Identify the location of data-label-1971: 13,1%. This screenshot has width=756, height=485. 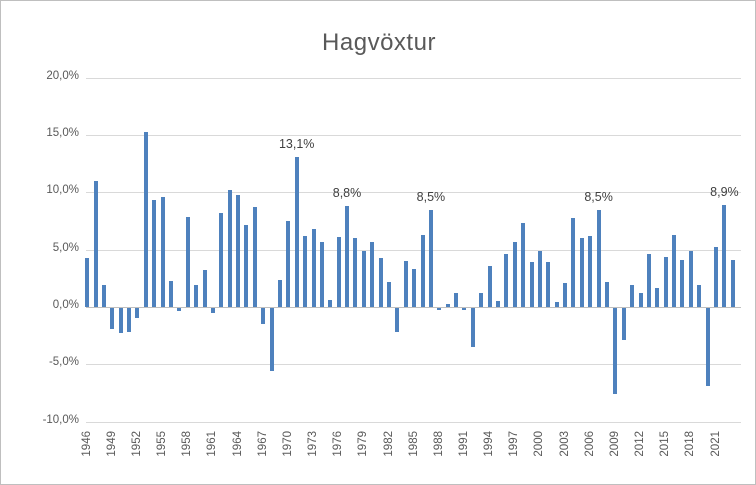
(296, 143).